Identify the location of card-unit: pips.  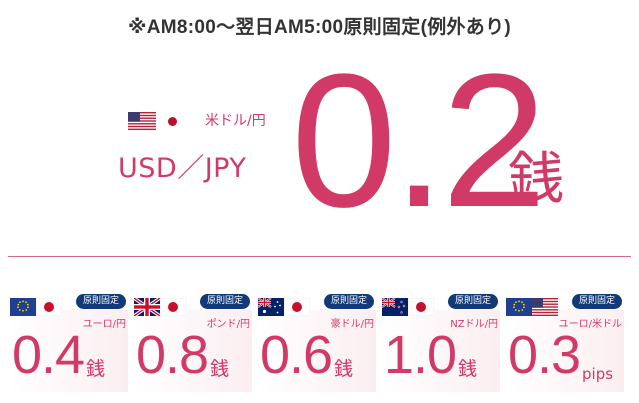
(598, 374).